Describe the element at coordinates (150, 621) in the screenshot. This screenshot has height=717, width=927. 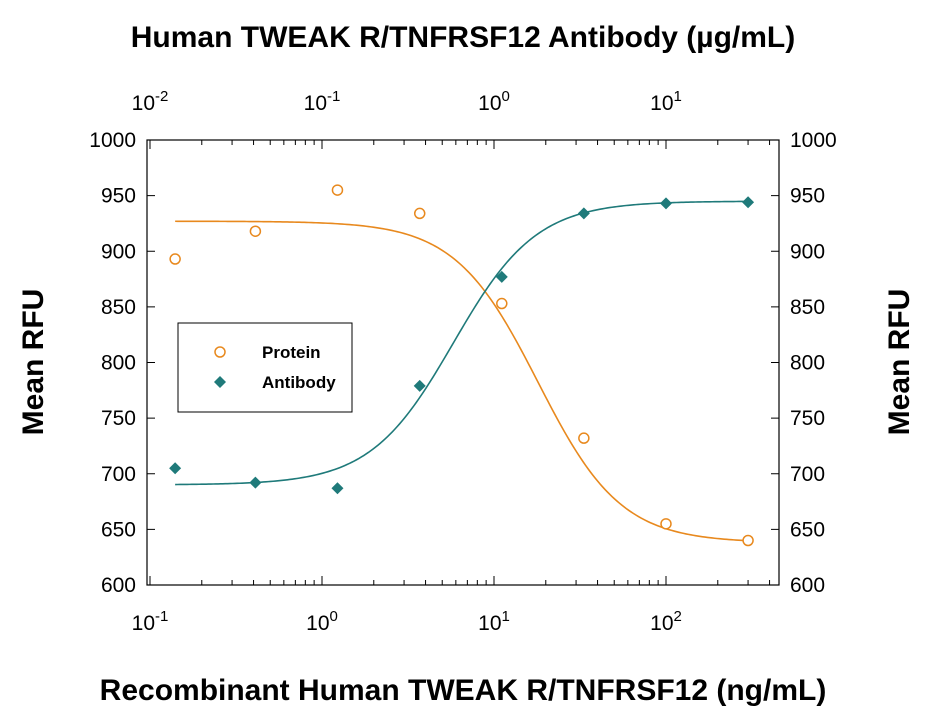
I see `x-tick-label-bottom: 10⁻¹` at that location.